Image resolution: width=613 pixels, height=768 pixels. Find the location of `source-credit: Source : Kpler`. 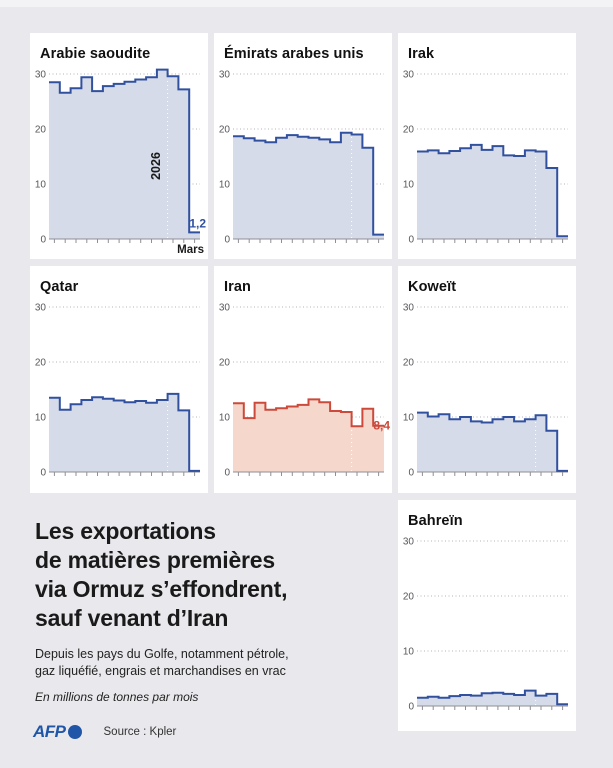

source-credit: Source : Kpler is located at coordinates (140, 732).